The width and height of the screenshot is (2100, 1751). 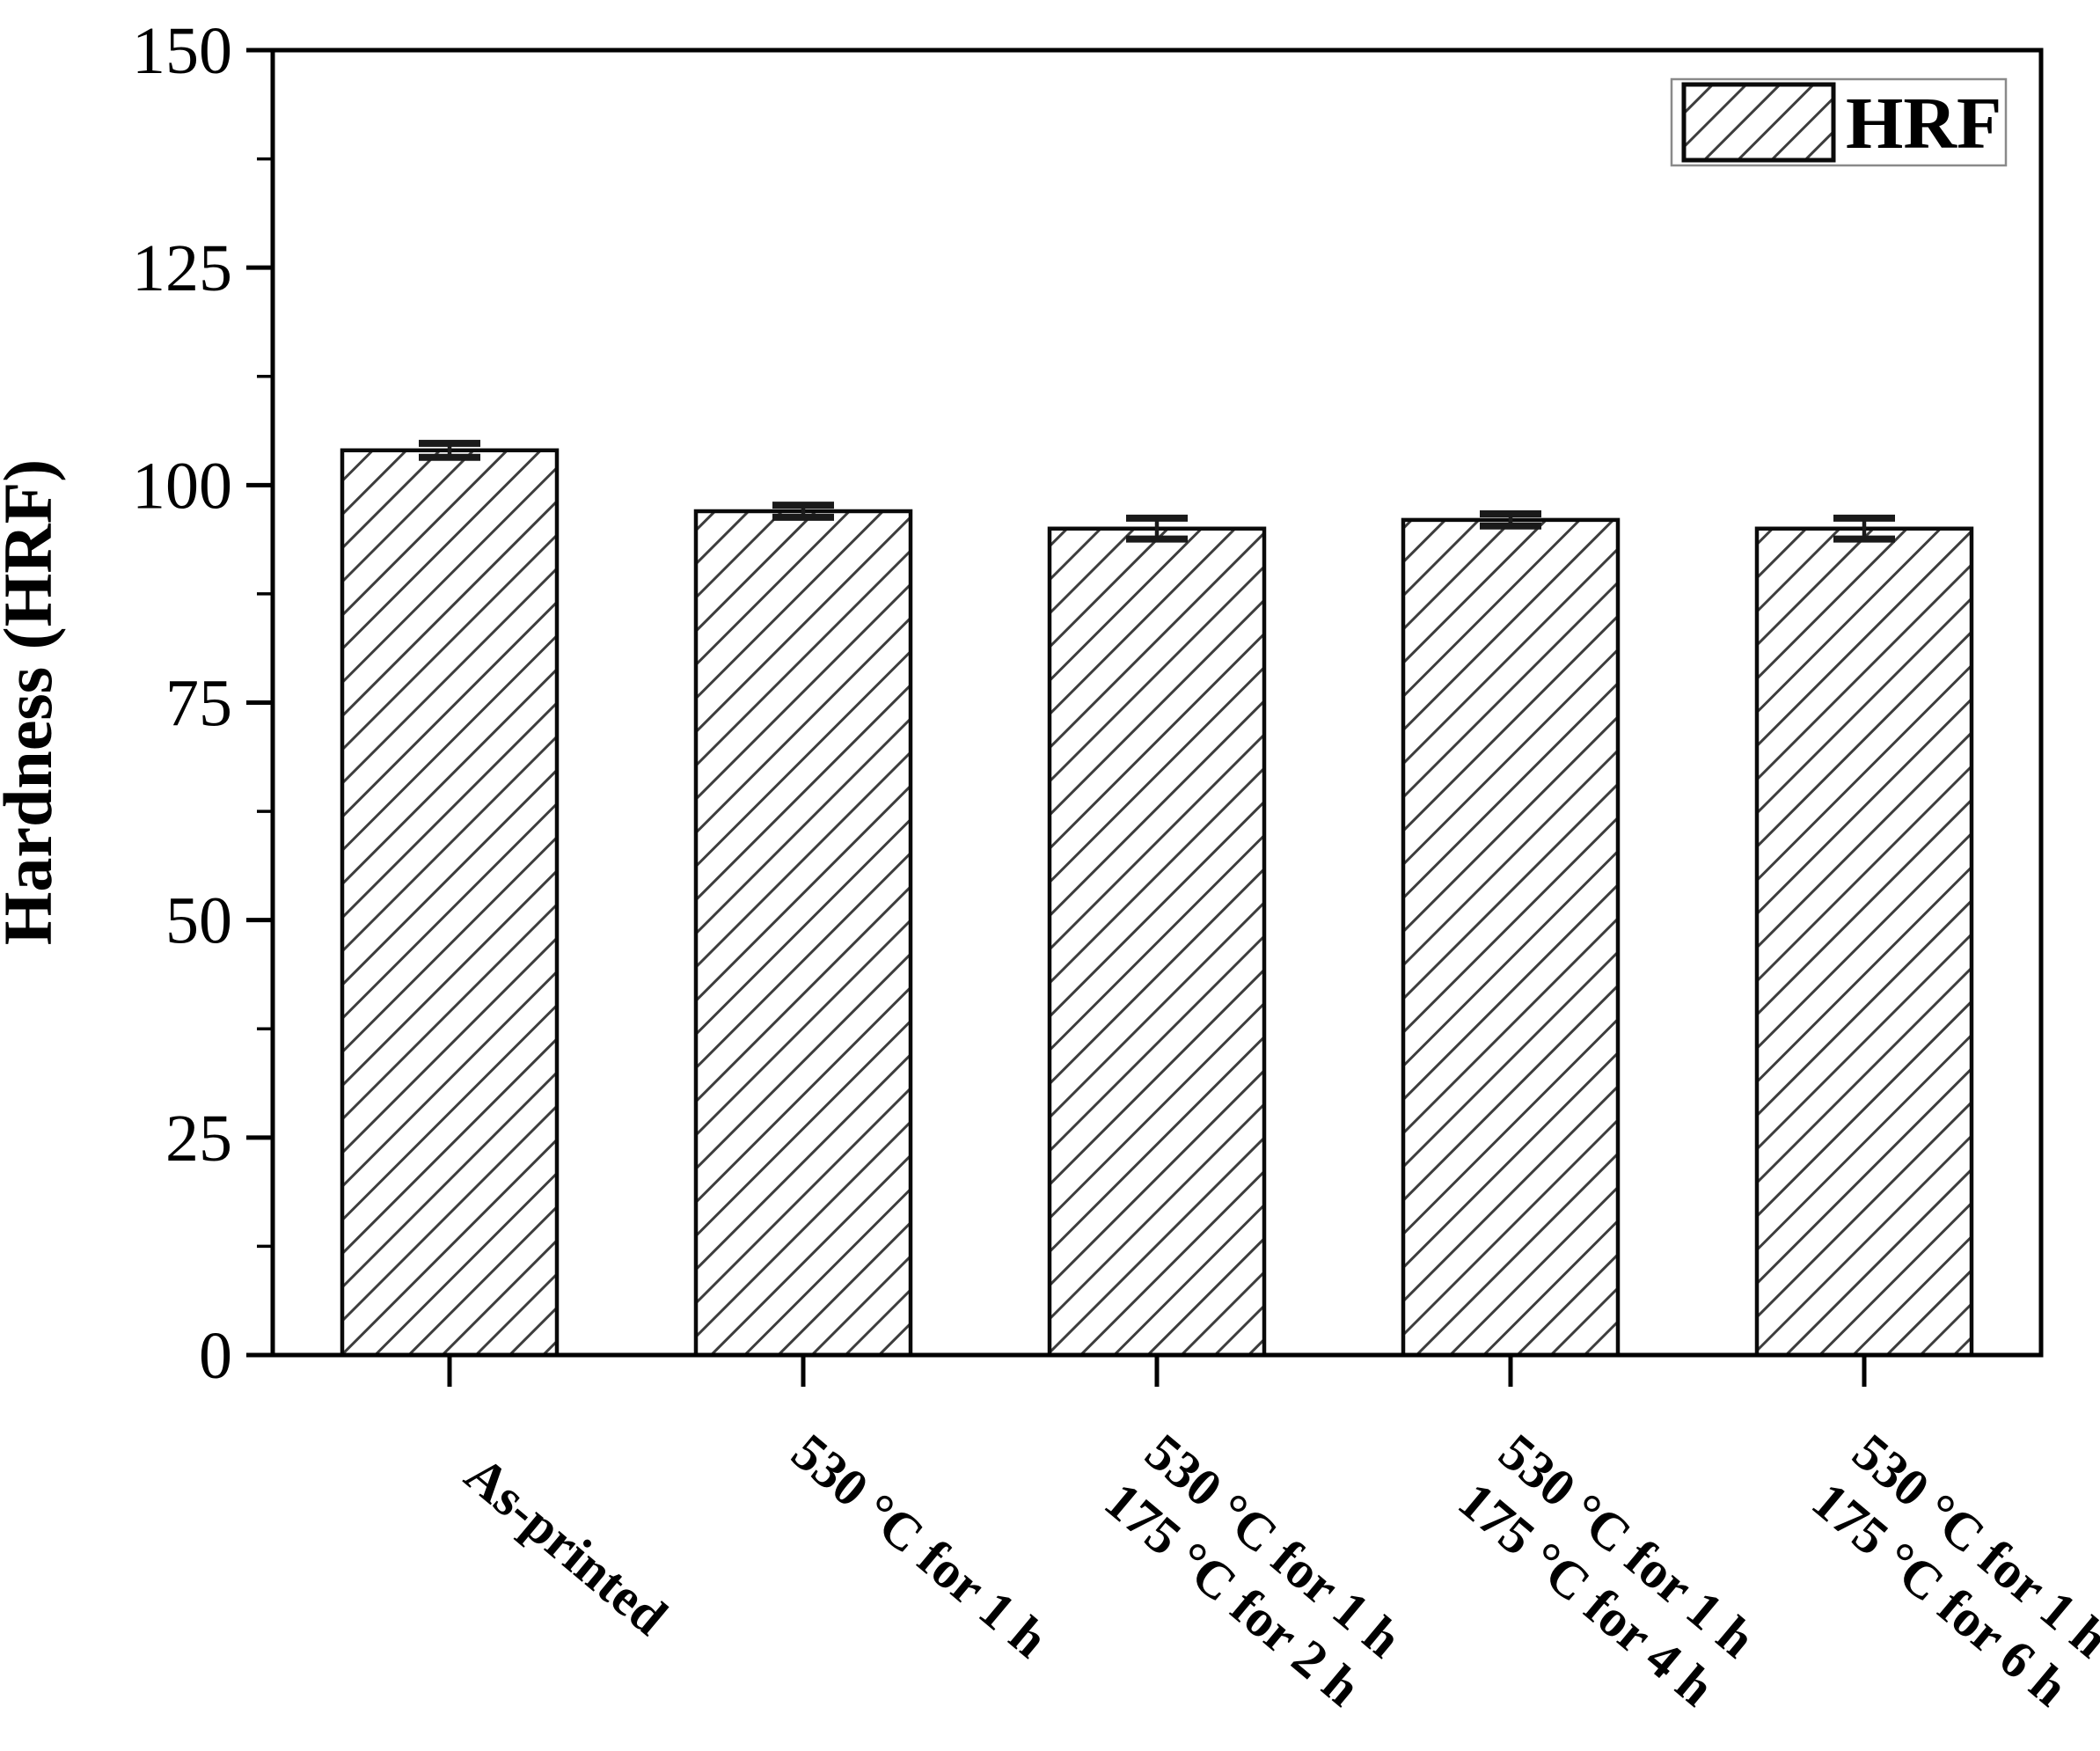 I want to click on y-tick-label-50: 50, so click(x=198, y=921).